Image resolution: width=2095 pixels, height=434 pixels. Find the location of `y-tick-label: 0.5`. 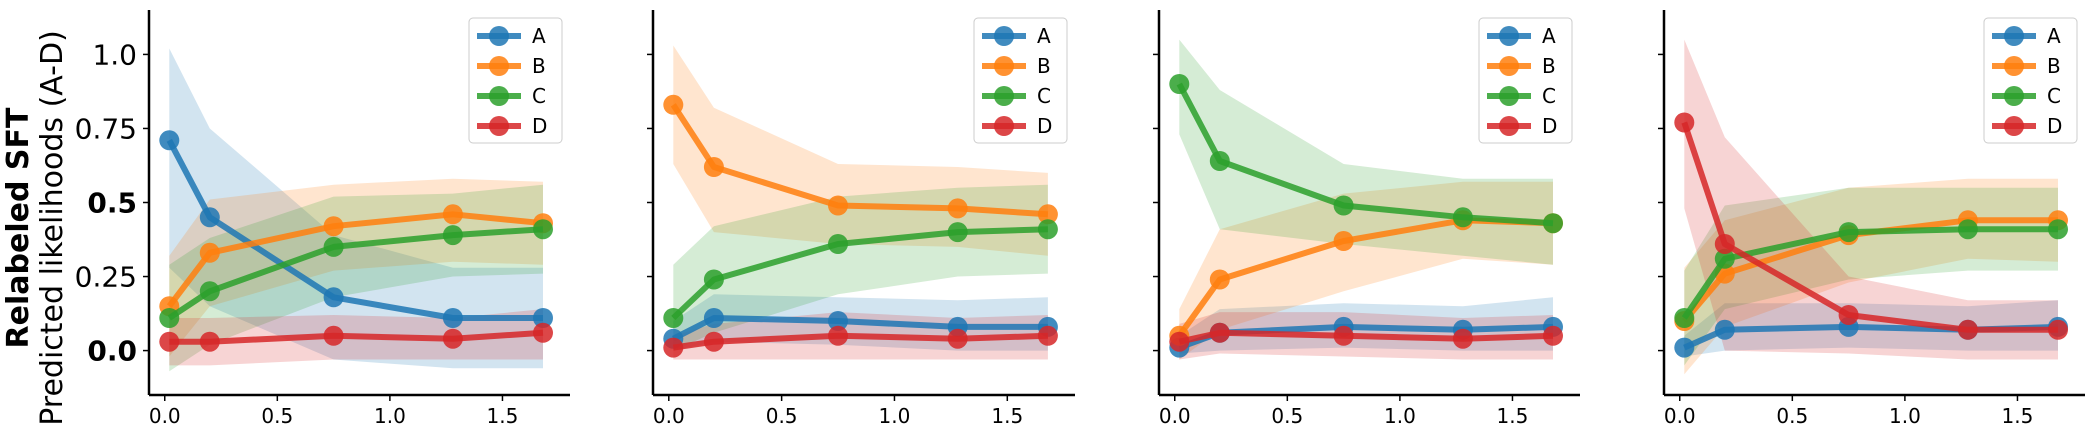

y-tick-label: 0.5 is located at coordinates (112, 203).